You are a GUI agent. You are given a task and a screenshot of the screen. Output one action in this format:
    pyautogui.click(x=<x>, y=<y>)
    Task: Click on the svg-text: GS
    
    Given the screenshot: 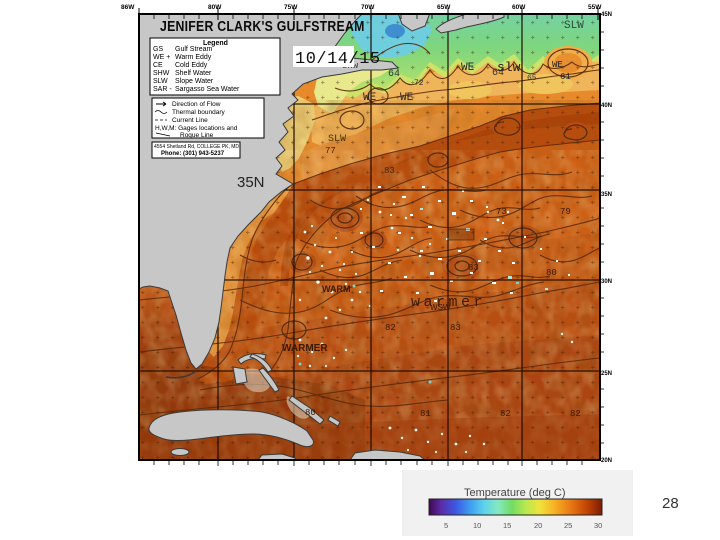 What is the action you would take?
    pyautogui.click(x=158, y=49)
    